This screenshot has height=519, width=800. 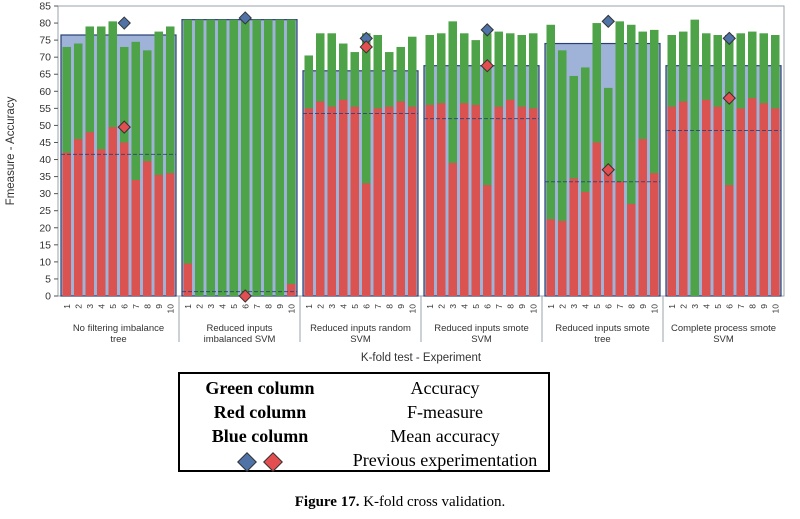 I want to click on y-tick-label: 20, so click(x=45, y=228).